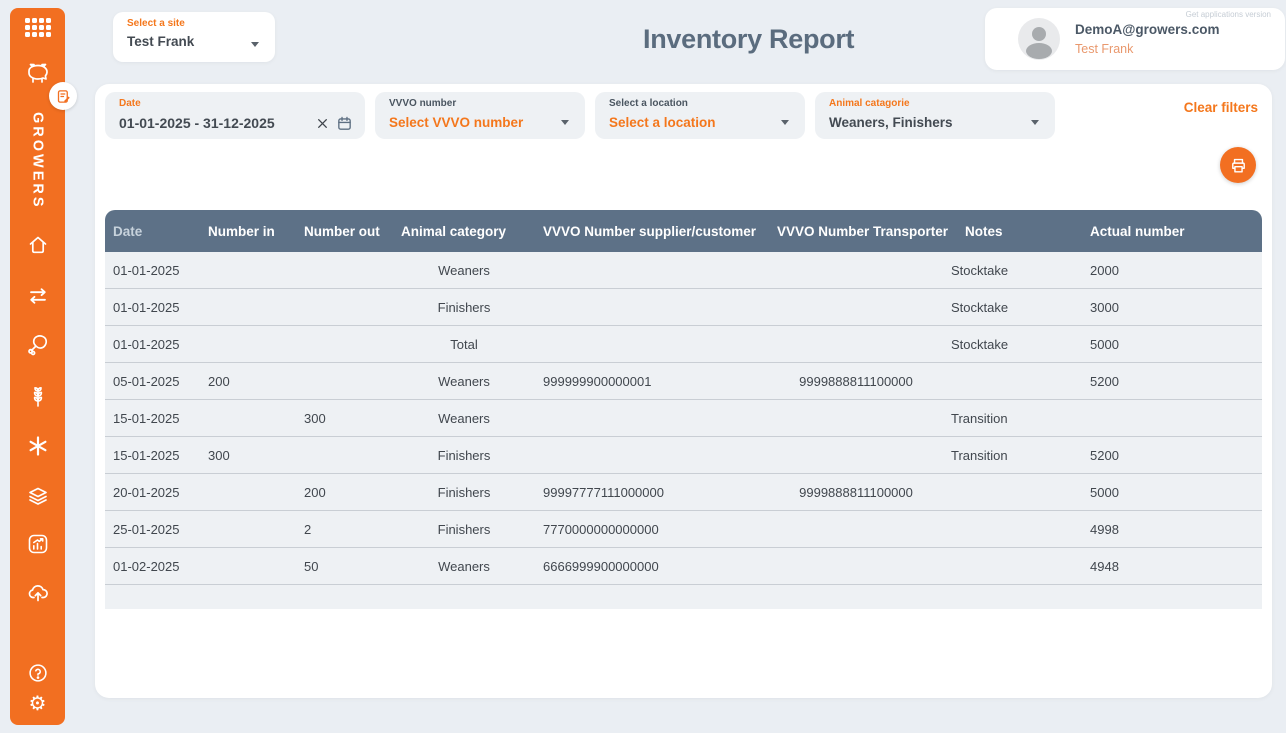 This screenshot has width=1286, height=733. I want to click on column-header-actual-number: Actual number, so click(1137, 231).